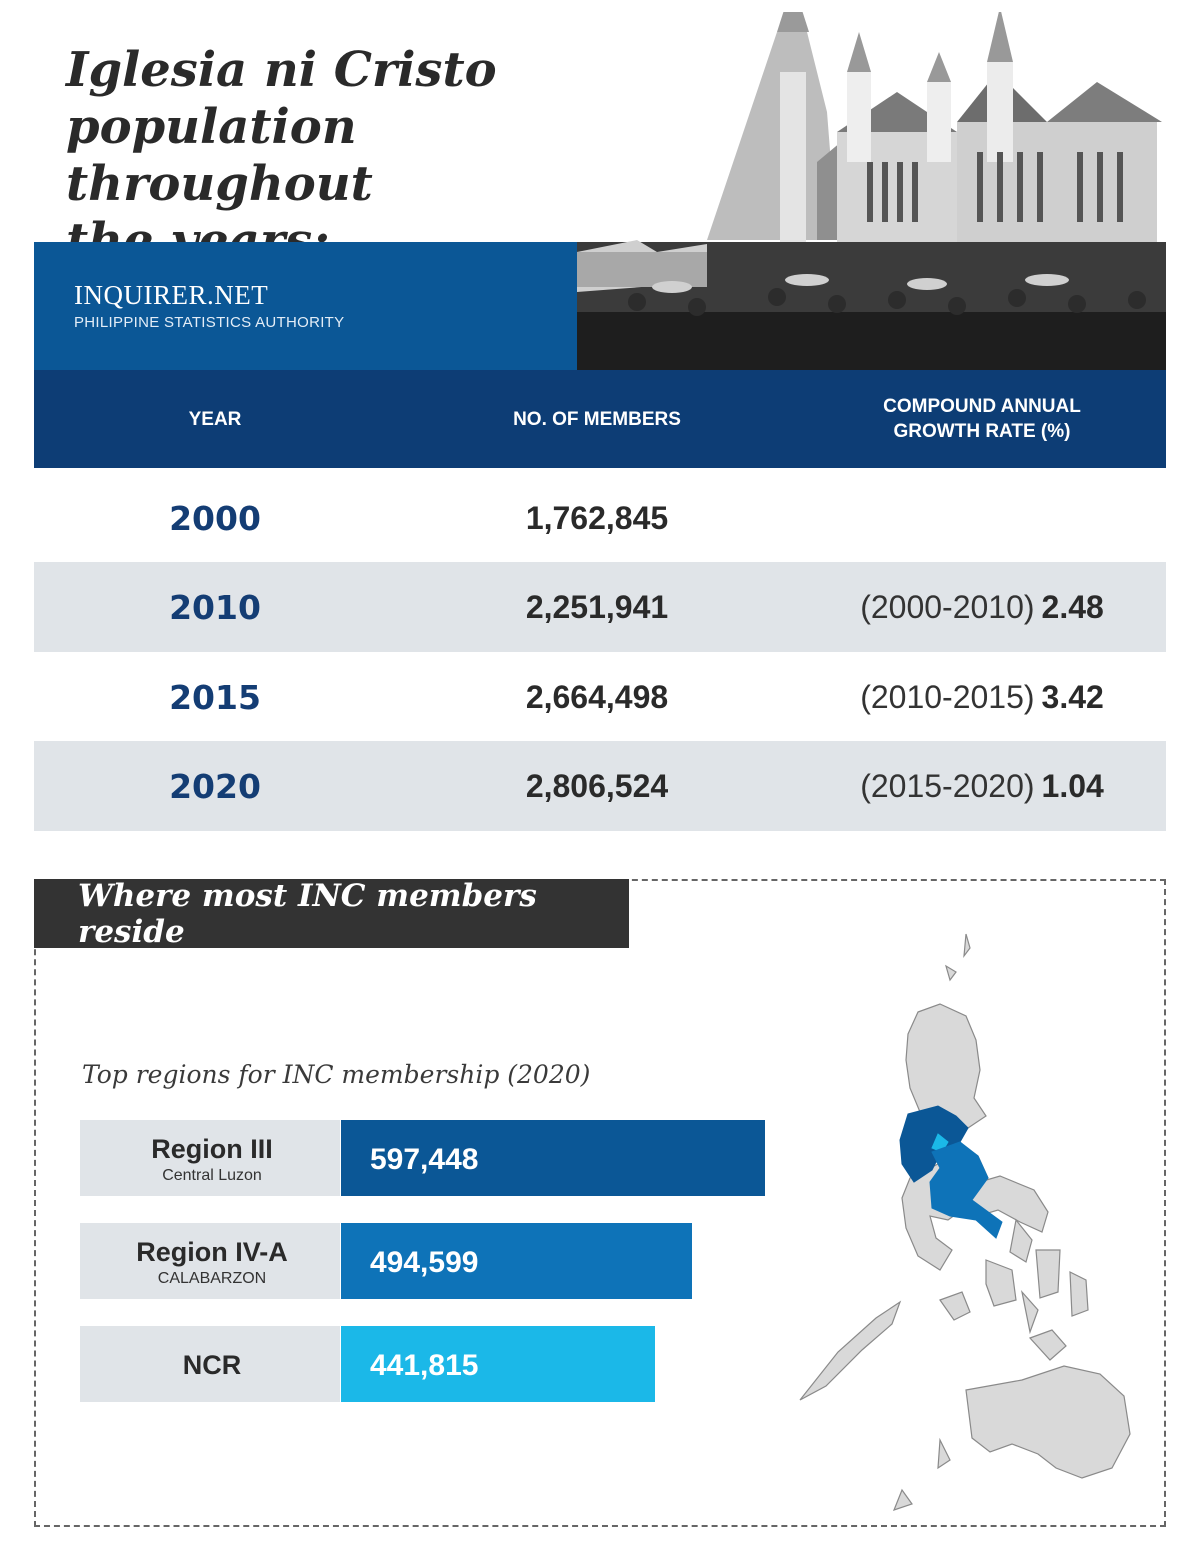 The height and width of the screenshot is (1556, 1200). What do you see at coordinates (1072, 696) in the screenshot?
I see `rate-value: 3.42` at bounding box center [1072, 696].